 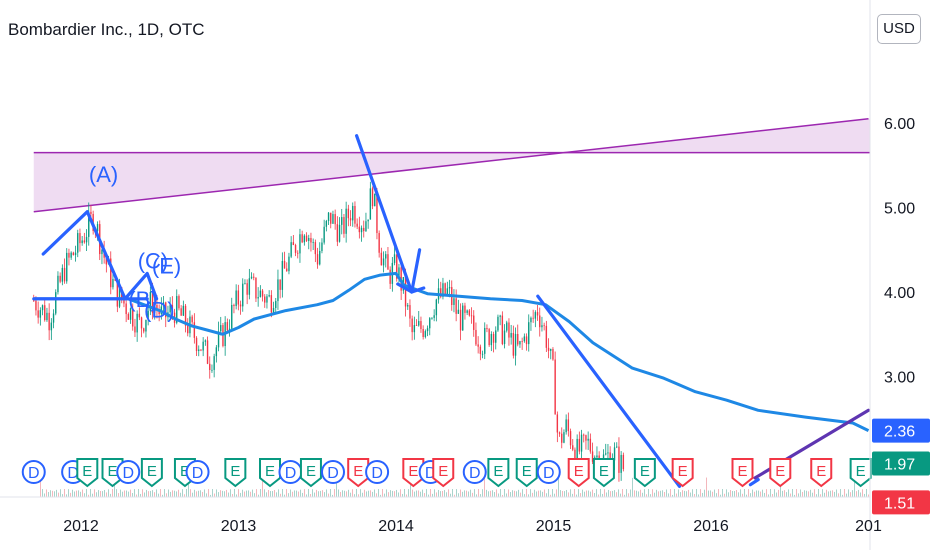 I want to click on price-badge, so click(x=901, y=430).